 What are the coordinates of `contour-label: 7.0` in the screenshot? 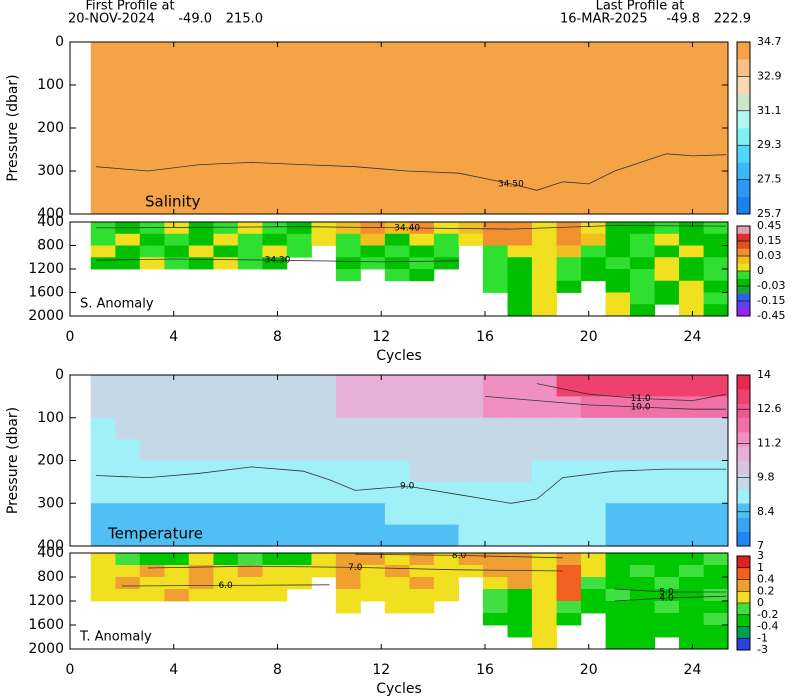 It's located at (355, 568).